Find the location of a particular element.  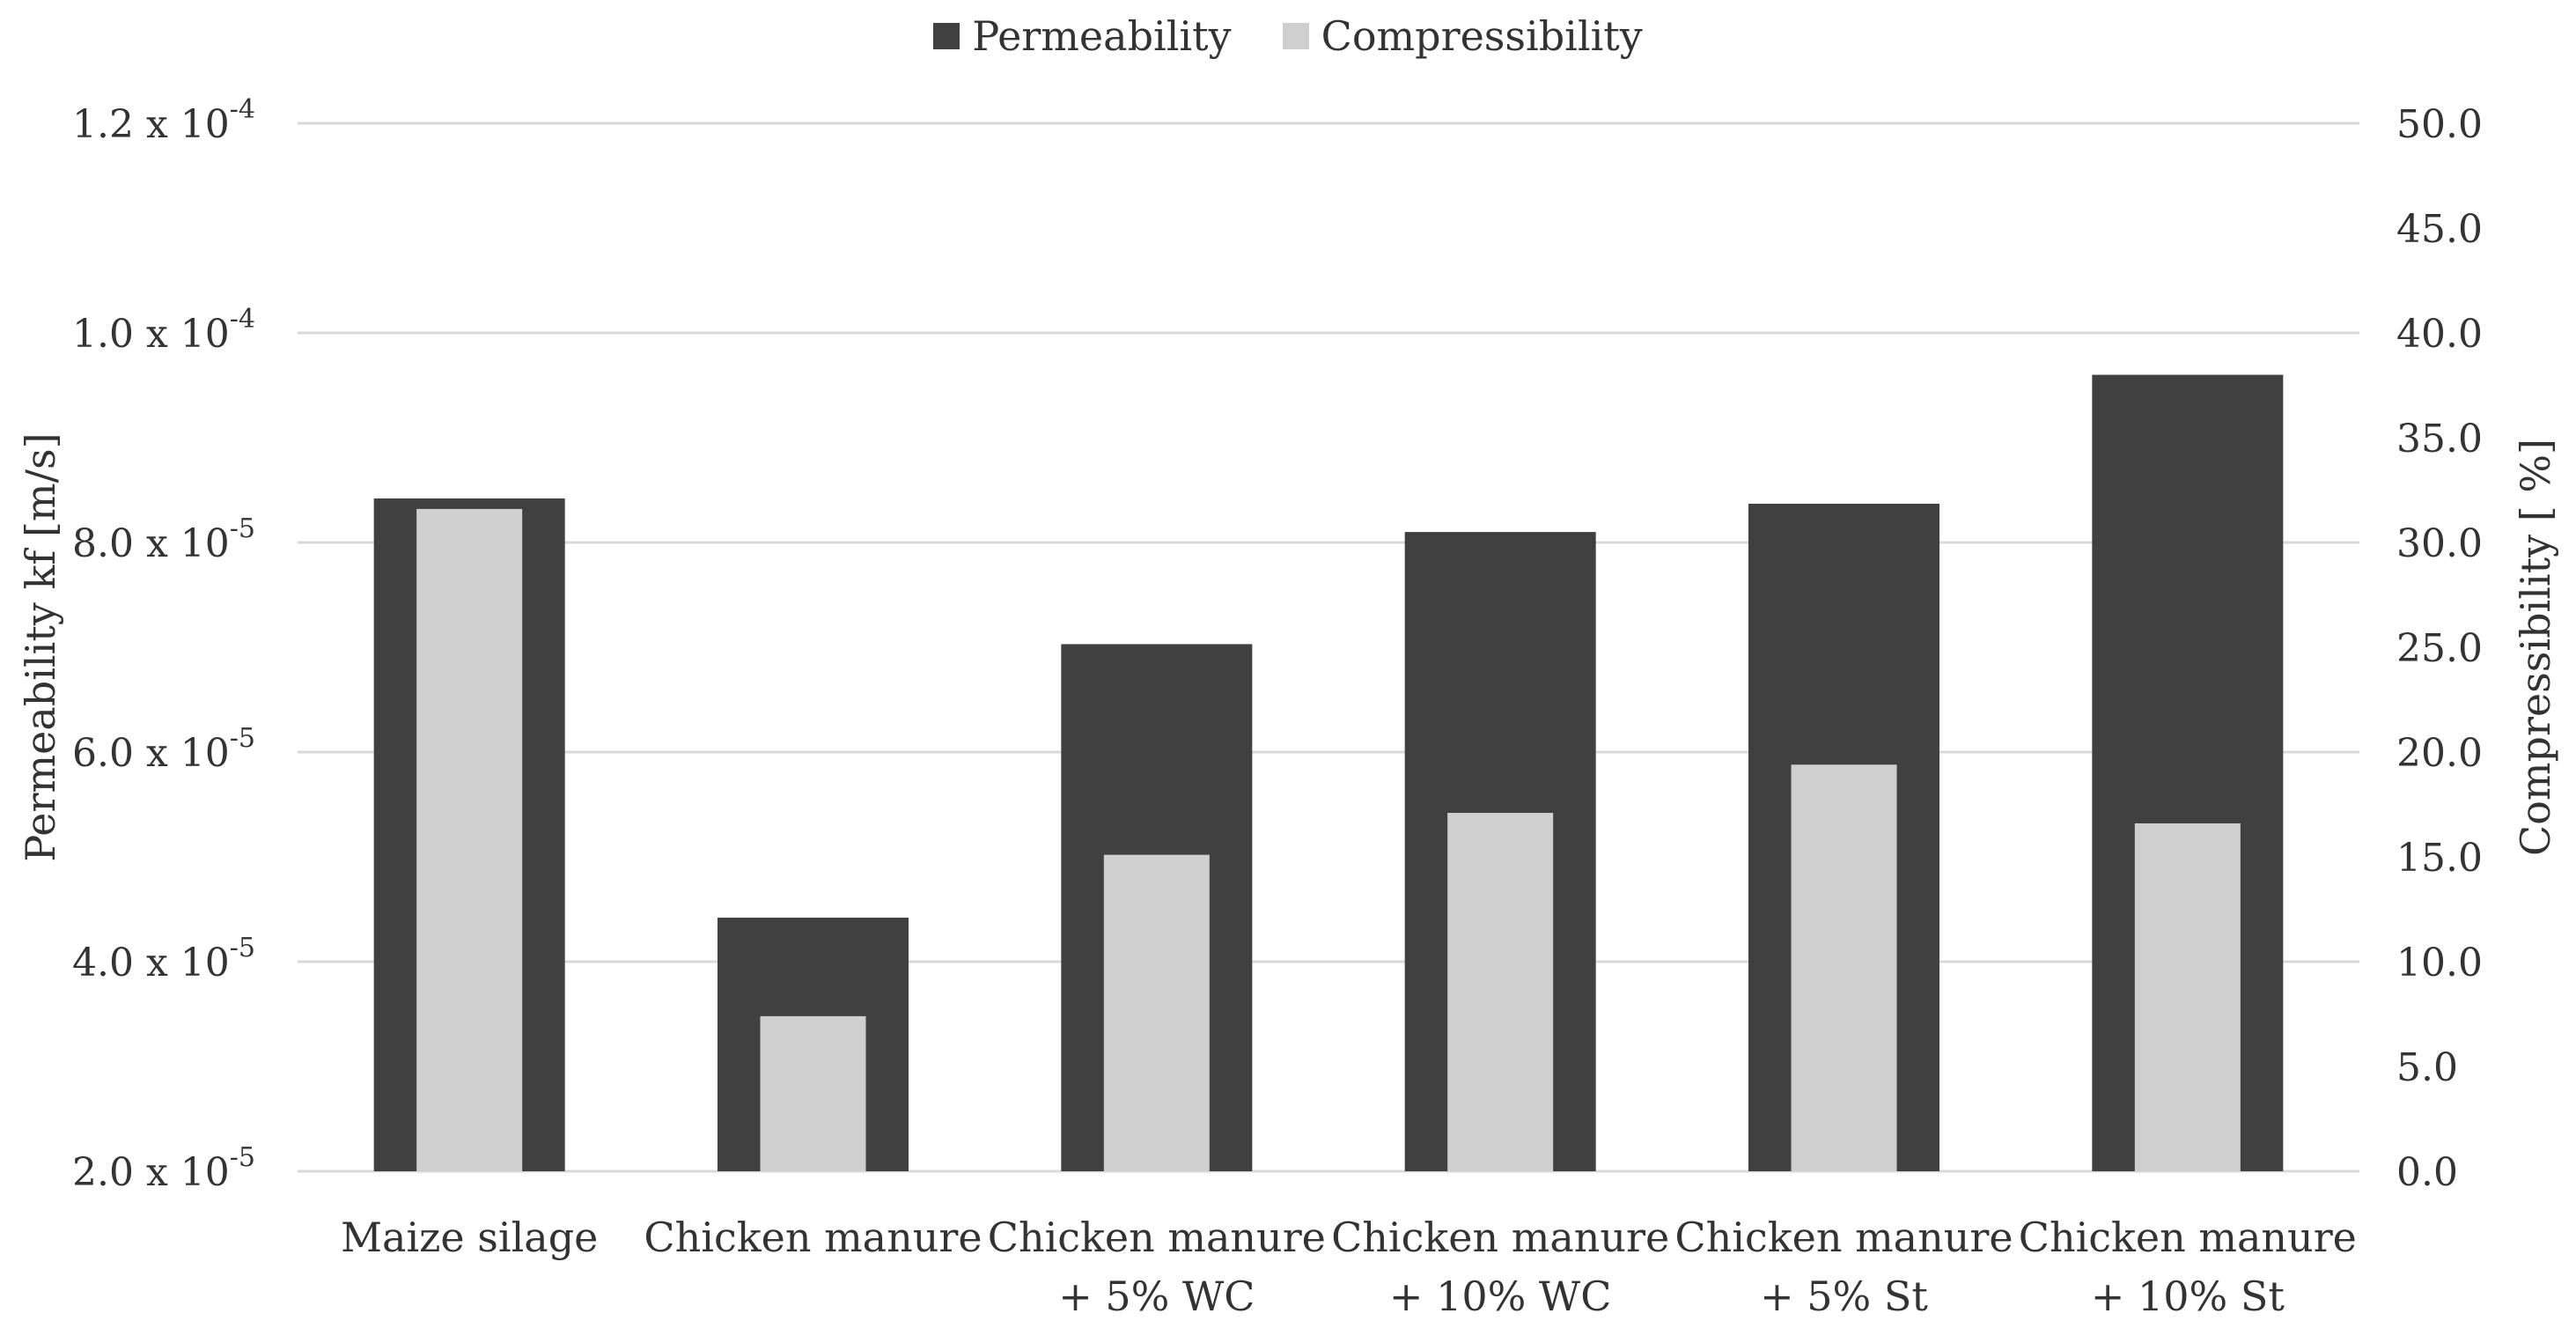

x-tick-label: + 10% WC is located at coordinates (1501, 1296).